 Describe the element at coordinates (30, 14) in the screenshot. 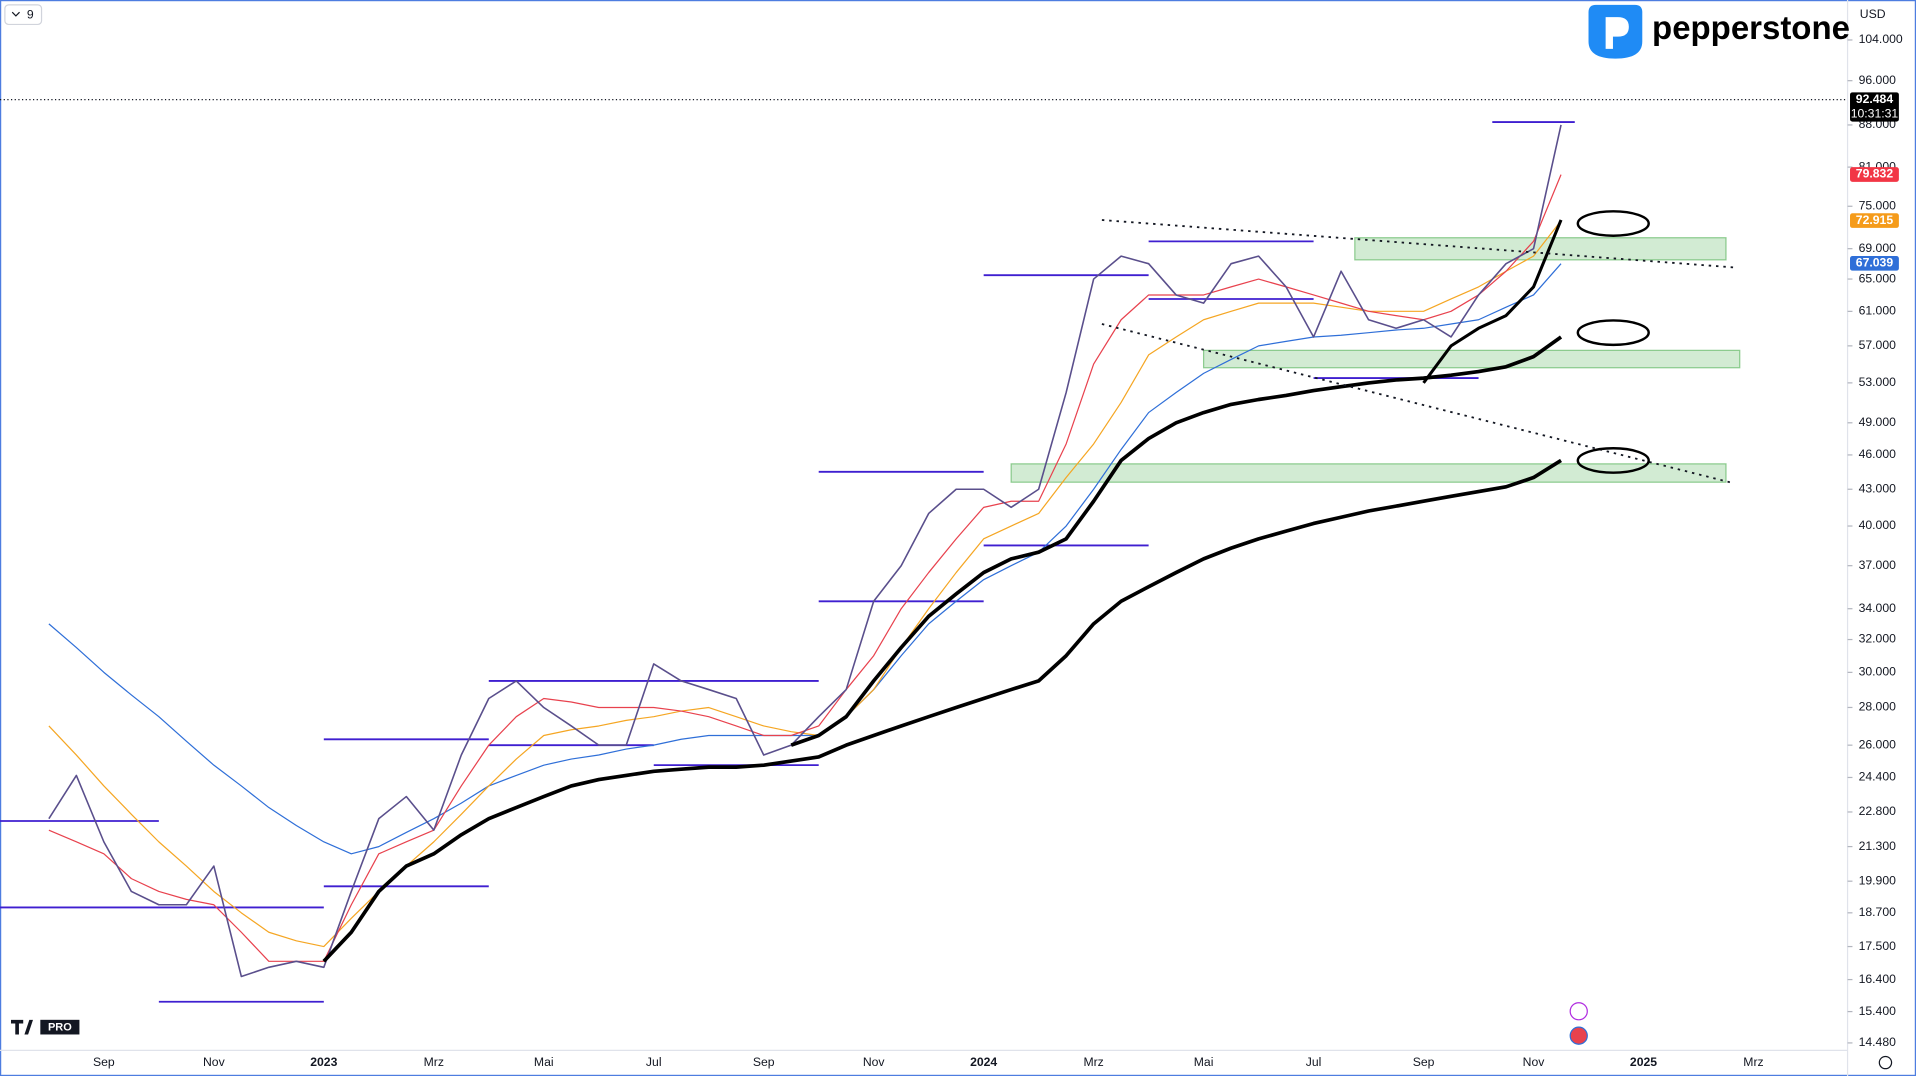

I see `interval: 9` at that location.